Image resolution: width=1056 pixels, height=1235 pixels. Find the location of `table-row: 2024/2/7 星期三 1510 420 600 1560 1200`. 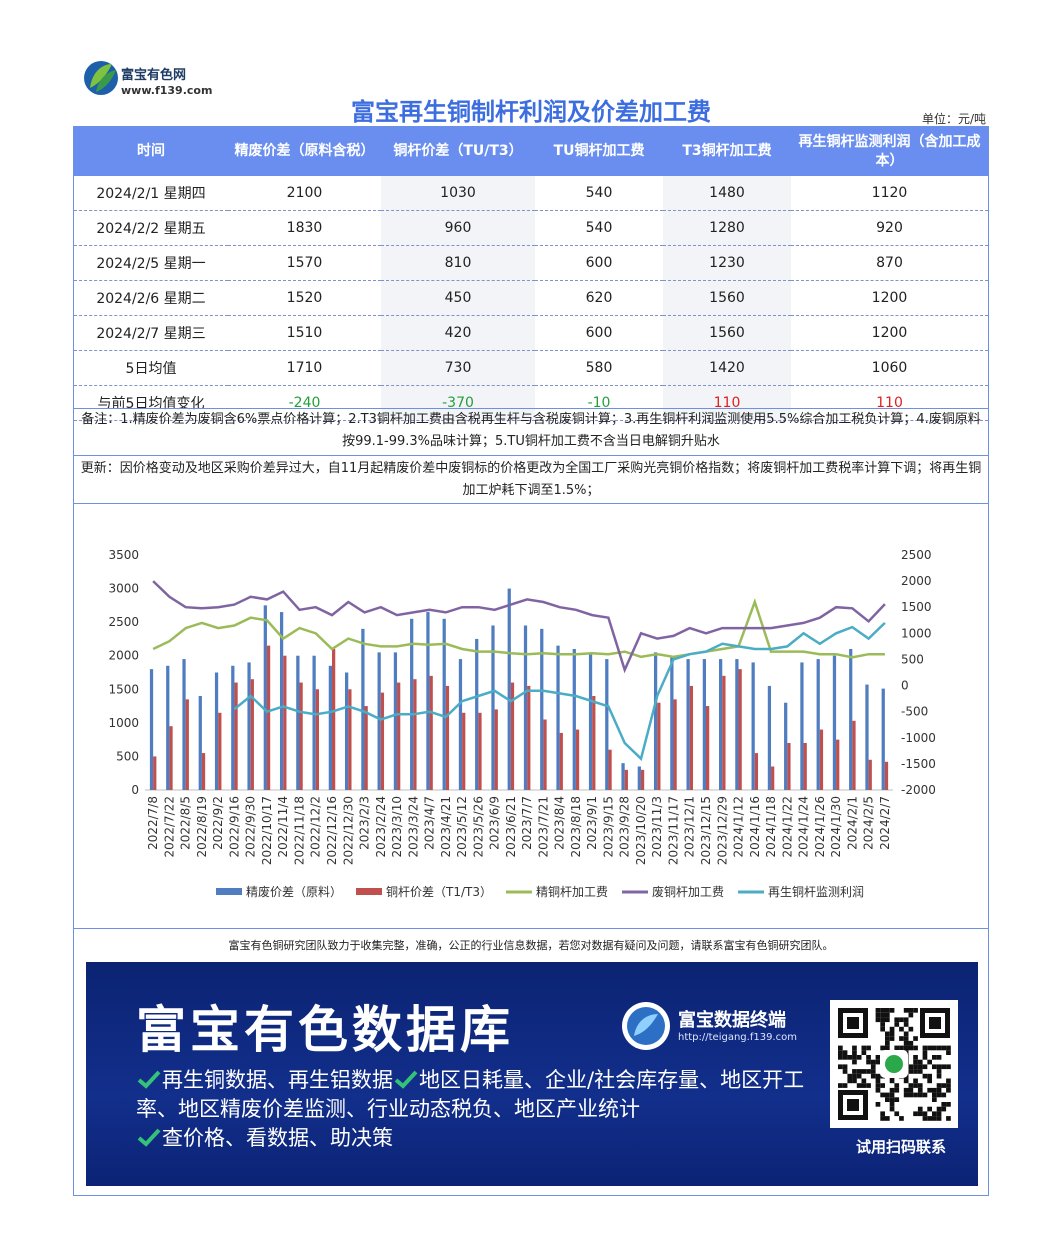

table-row: 2024/2/7 星期三 1510 420 600 1560 1200 is located at coordinates (531, 333).